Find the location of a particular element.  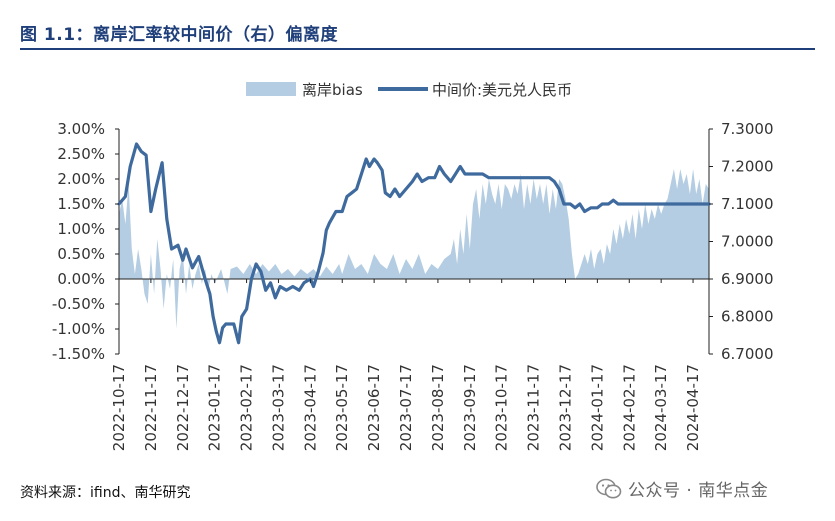

x-tick-label: 2024-01-17 is located at coordinates (597, 407).